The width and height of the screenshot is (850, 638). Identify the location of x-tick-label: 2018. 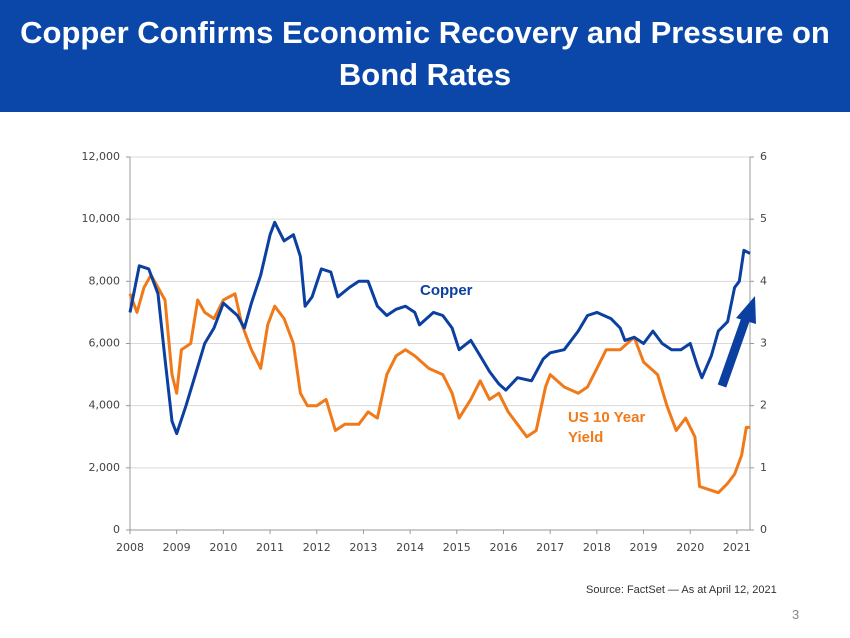
(597, 547).